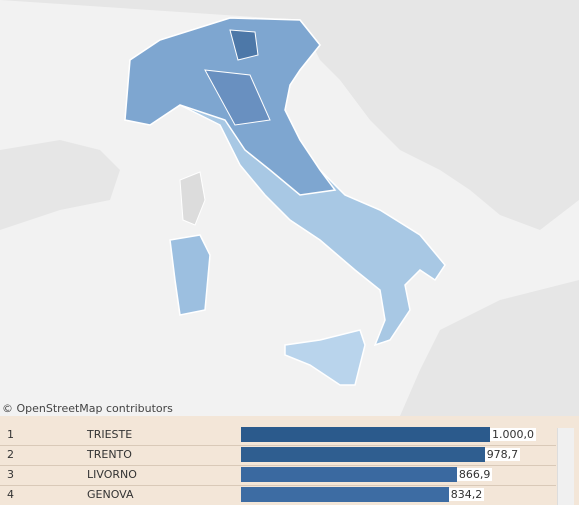 This screenshot has width=579, height=505. I want to click on sardinia, so click(190, 275).